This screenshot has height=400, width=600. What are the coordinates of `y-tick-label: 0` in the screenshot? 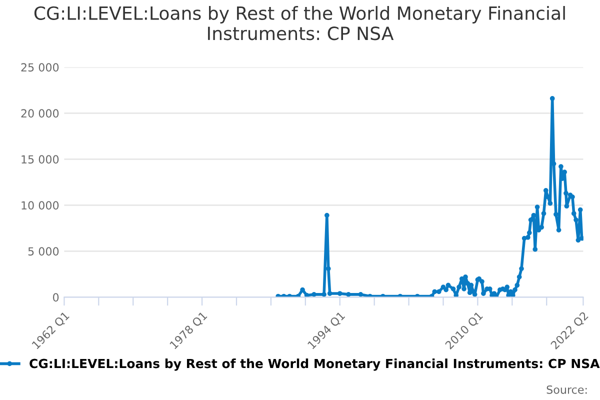 It's located at (56, 297).